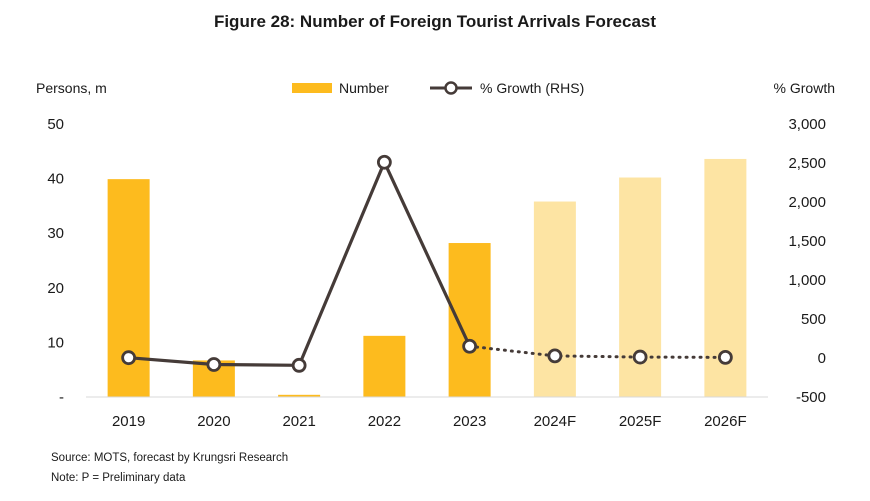 The height and width of the screenshot is (501, 870). I want to click on left-tick-label: 10, so click(55, 342).